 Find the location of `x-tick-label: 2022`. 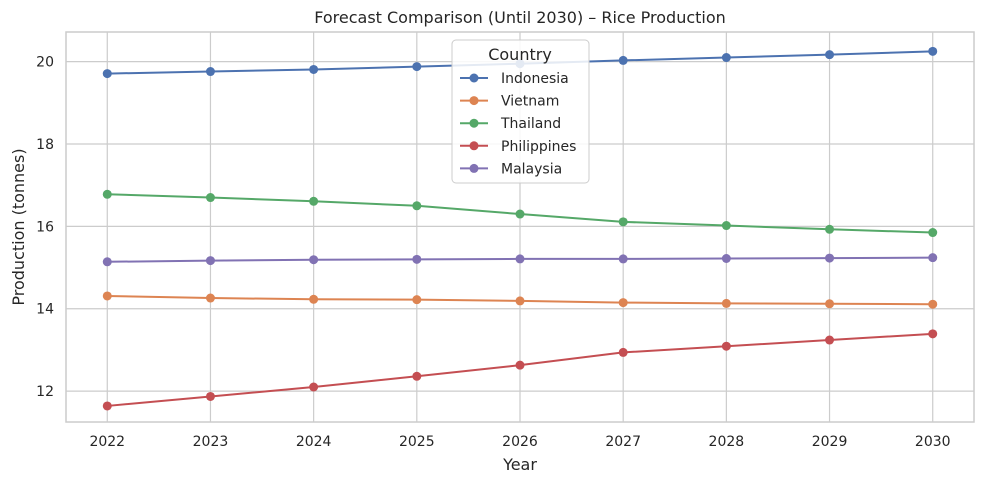

x-tick-label: 2022 is located at coordinates (107, 442).